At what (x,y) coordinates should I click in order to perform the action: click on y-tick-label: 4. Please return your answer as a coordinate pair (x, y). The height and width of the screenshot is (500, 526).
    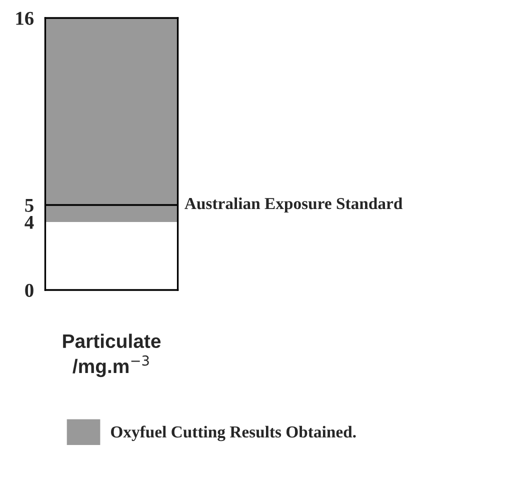
    Looking at the image, I should click on (29, 222).